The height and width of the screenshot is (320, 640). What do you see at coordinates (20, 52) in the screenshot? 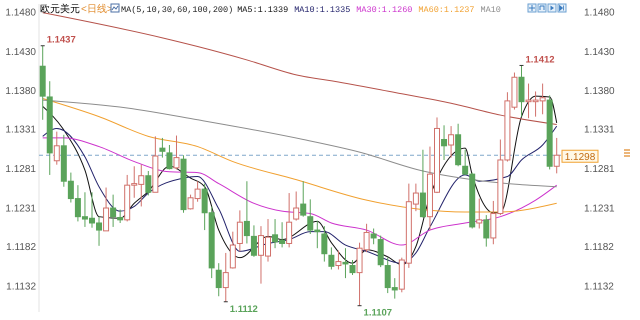
I see `y-tick-label: 1.1430` at bounding box center [20, 52].